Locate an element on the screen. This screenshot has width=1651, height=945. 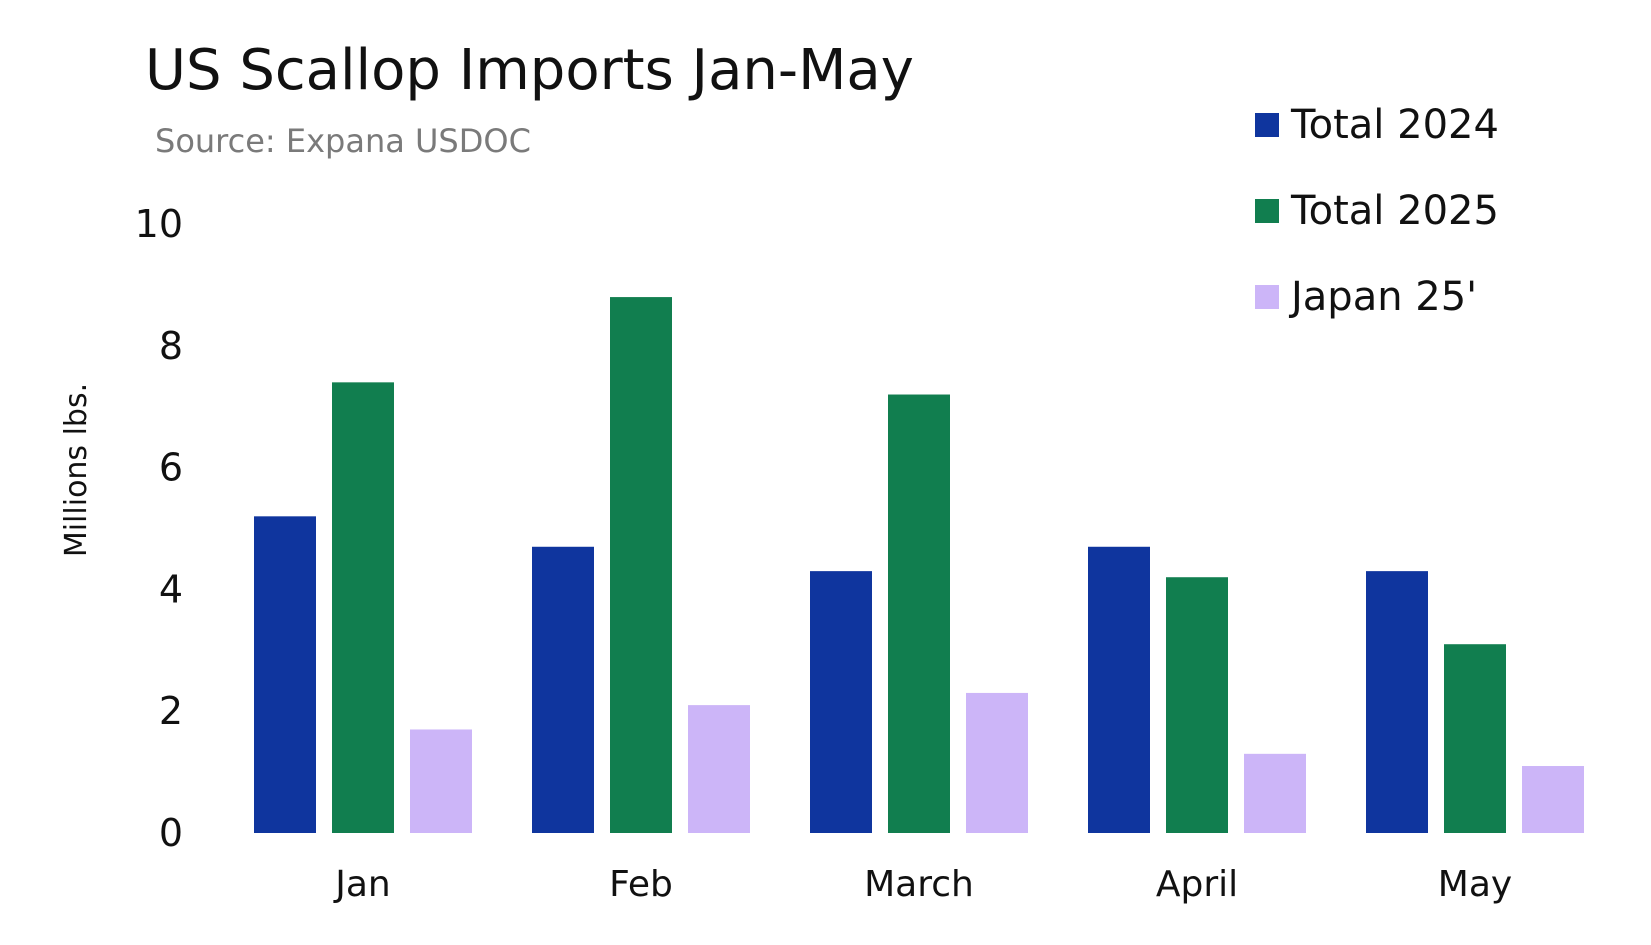
x-tick-label: Jan is located at coordinates (362, 884).